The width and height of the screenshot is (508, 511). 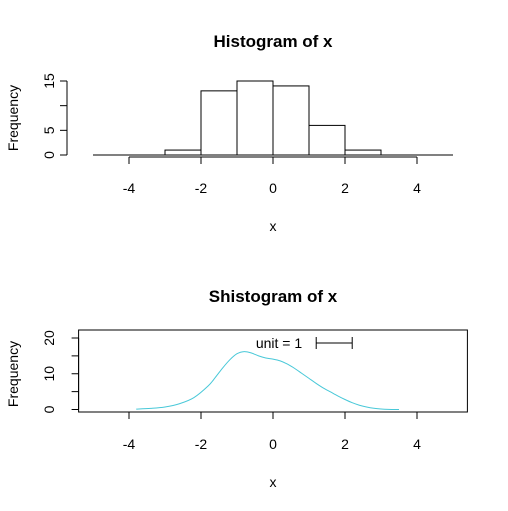 What do you see at coordinates (129, 188) in the screenshot?
I see `histogram-x-tick-label: -4` at bounding box center [129, 188].